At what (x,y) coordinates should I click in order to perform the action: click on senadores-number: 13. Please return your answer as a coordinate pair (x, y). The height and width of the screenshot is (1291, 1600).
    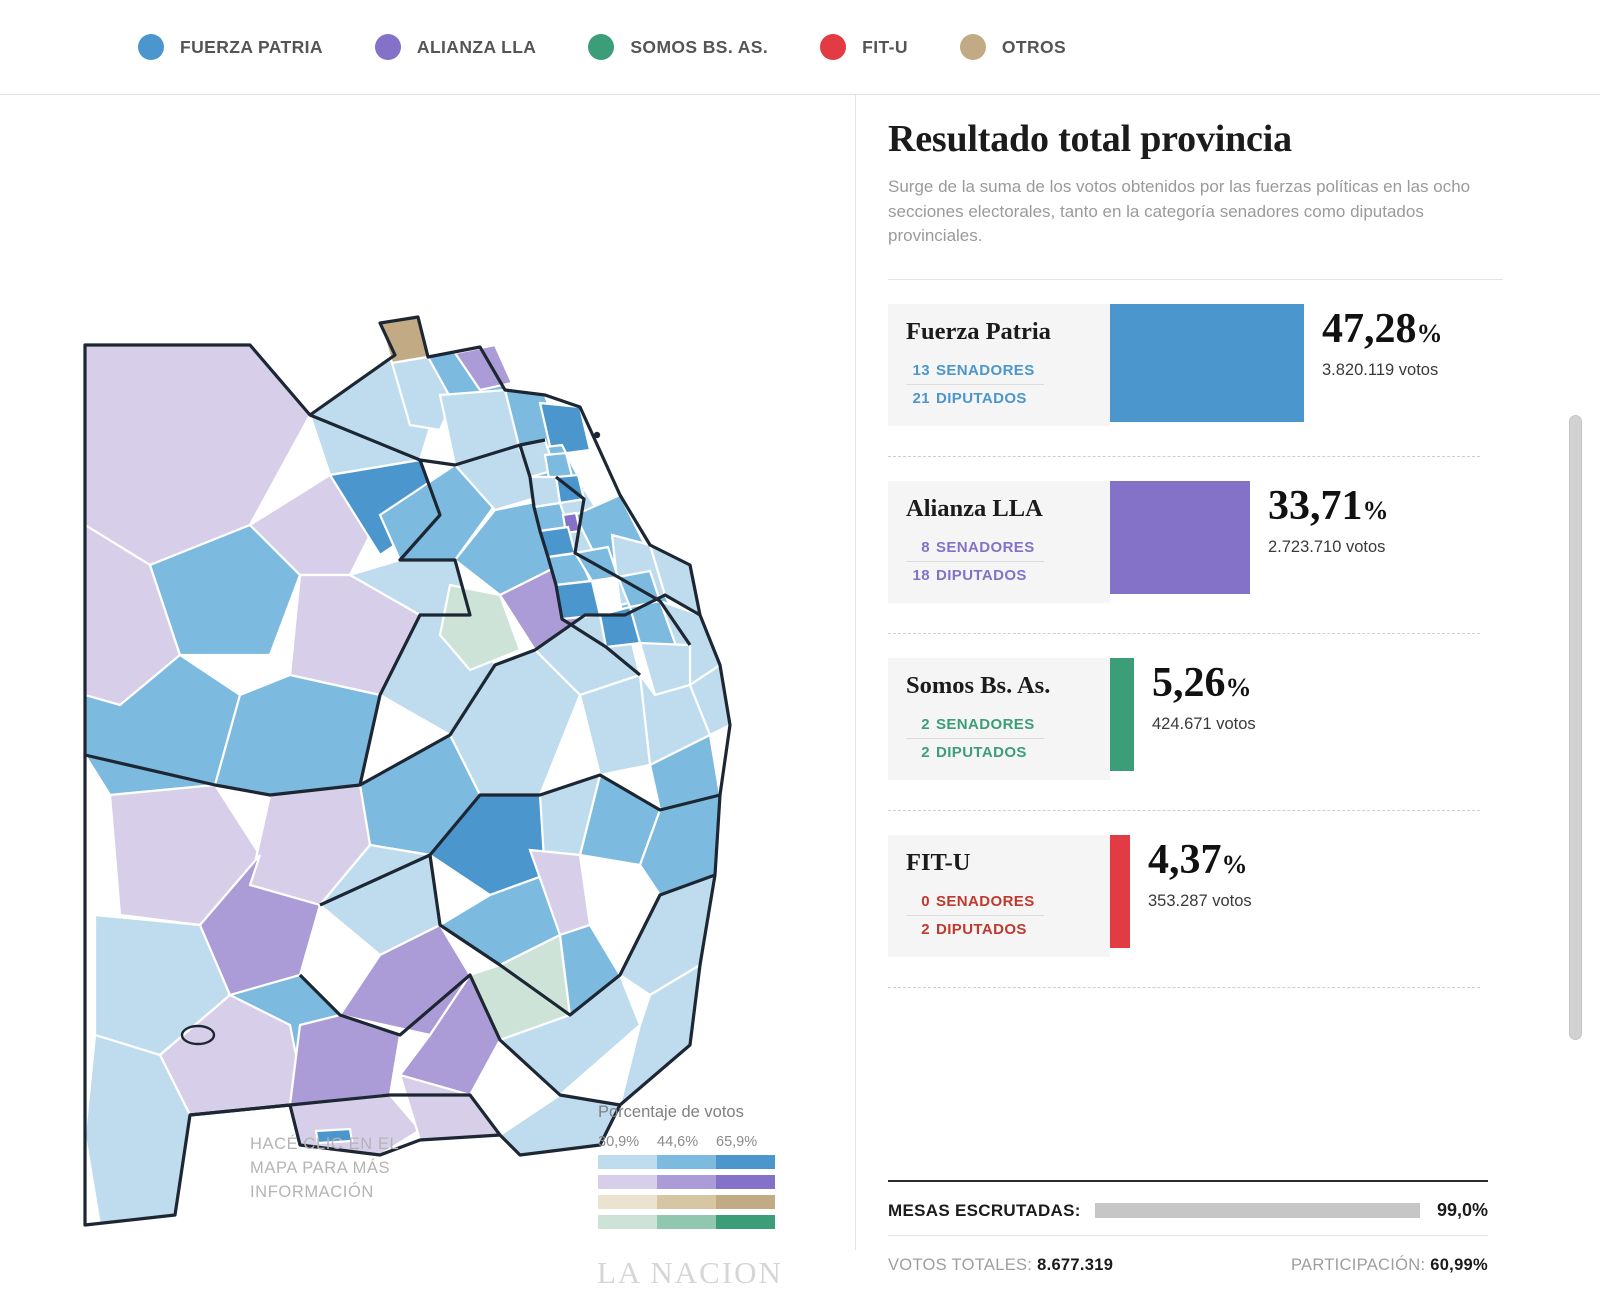
    Looking at the image, I should click on (921, 370).